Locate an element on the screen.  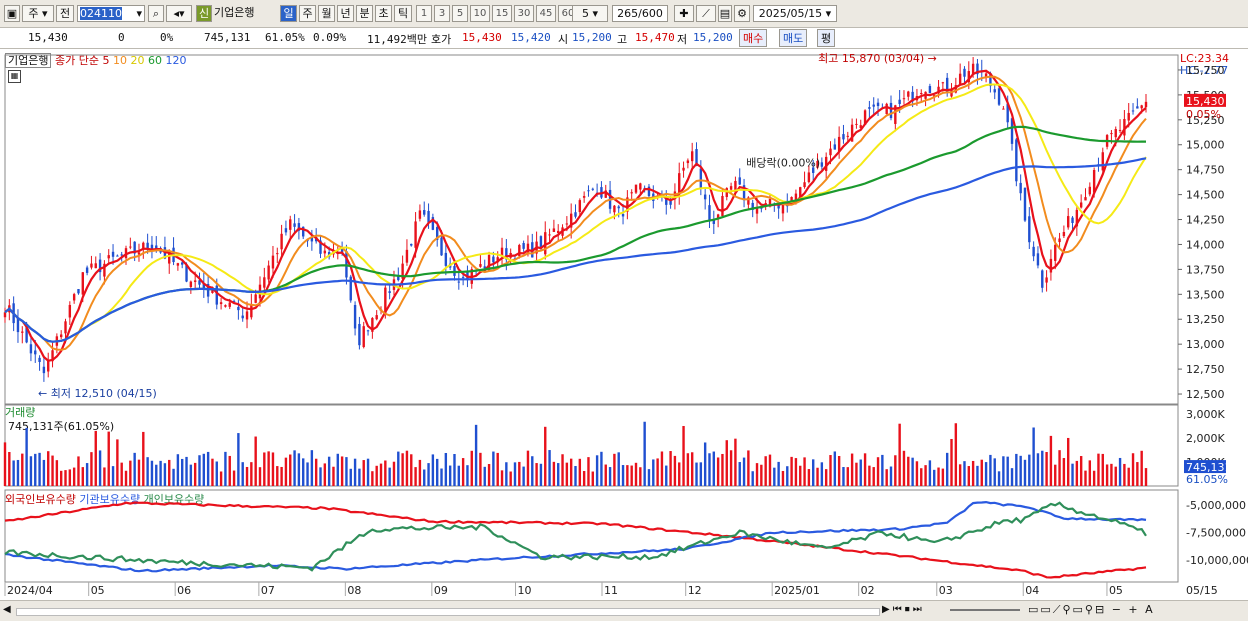
x-tick-label: 10 is located at coordinates (525, 590).